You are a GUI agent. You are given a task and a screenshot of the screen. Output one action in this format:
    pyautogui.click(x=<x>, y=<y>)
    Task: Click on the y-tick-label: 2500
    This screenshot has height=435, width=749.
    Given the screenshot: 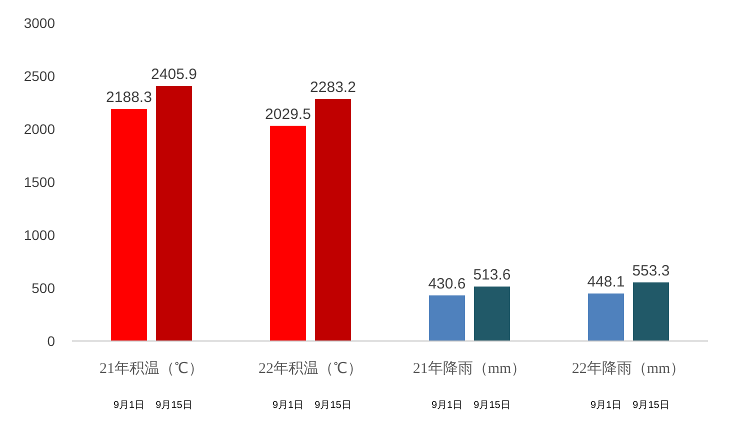 What is the action you would take?
    pyautogui.click(x=40, y=76)
    